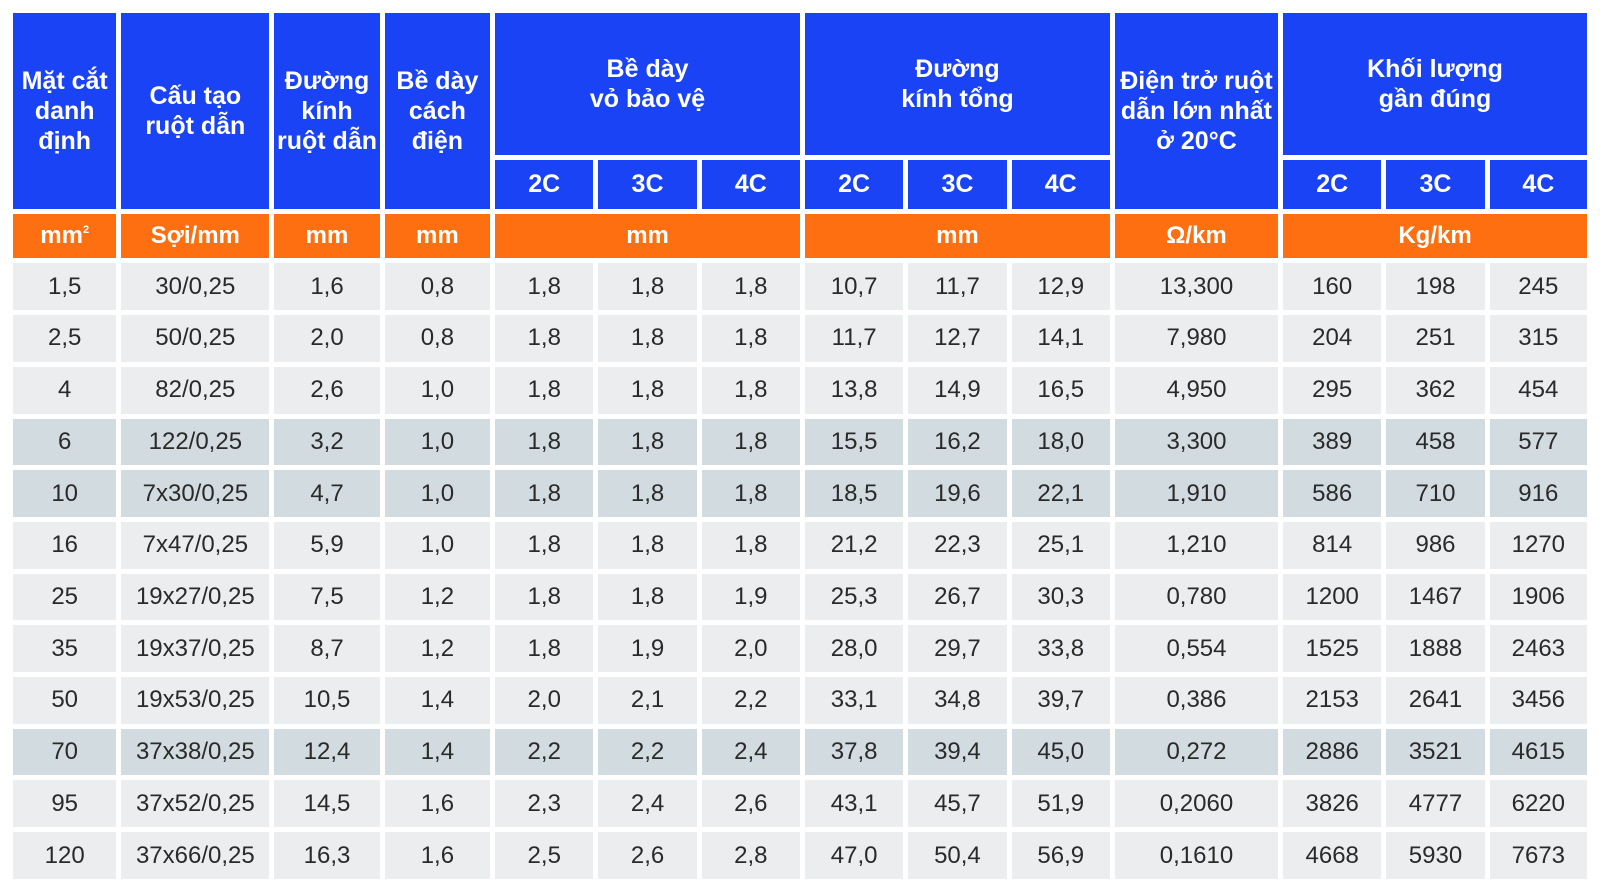 The image size is (1600, 892). What do you see at coordinates (1332, 338) in the screenshot?
I see `table-cell: 204` at bounding box center [1332, 338].